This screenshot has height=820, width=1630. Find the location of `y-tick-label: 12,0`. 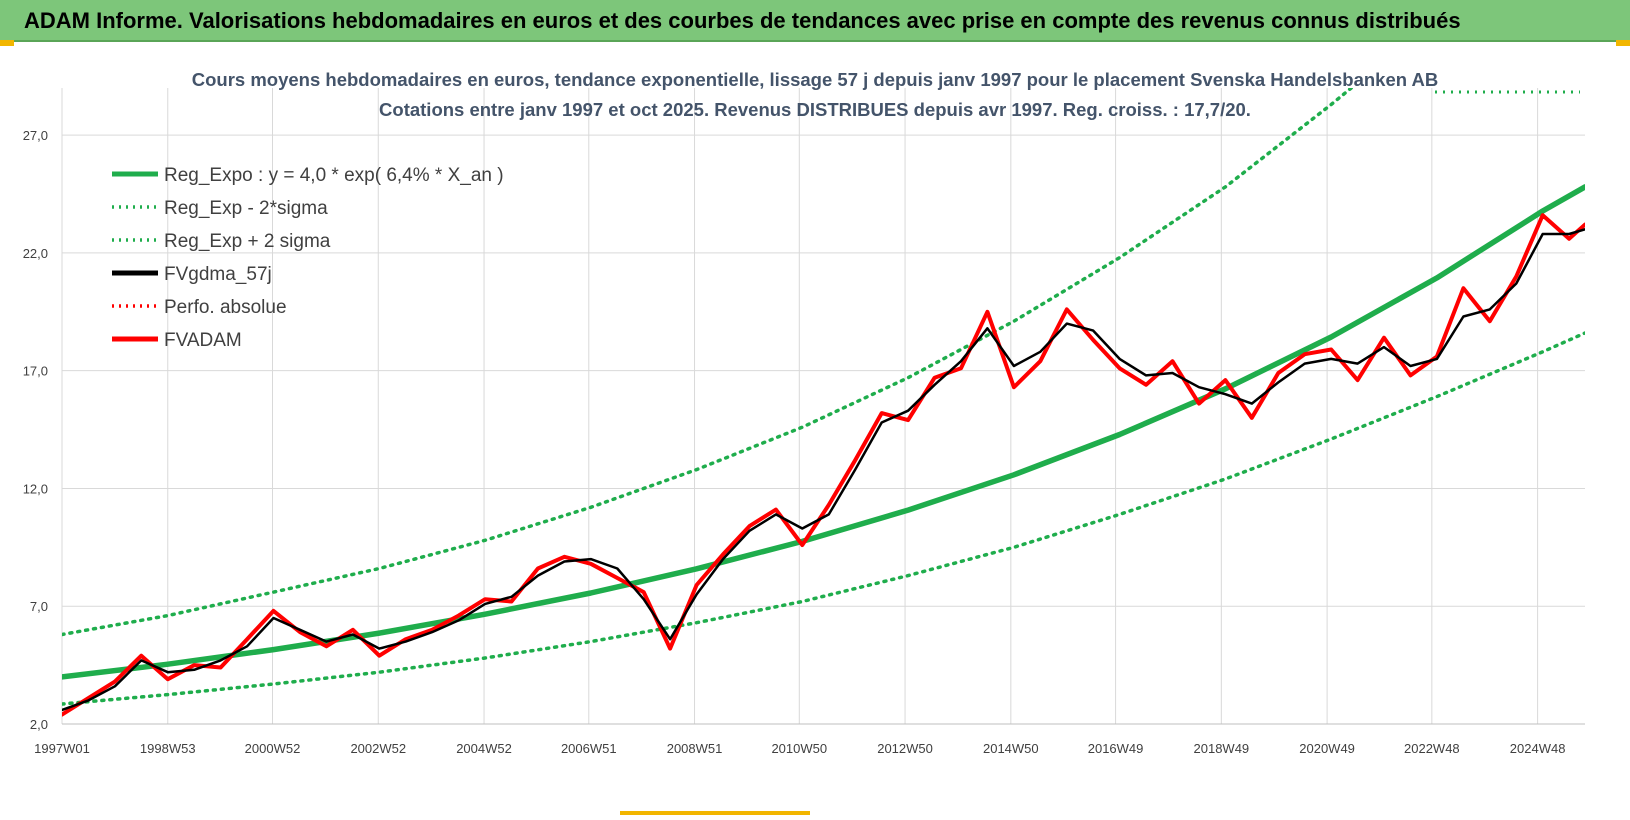

y-tick-label: 12,0 is located at coordinates (35, 488).